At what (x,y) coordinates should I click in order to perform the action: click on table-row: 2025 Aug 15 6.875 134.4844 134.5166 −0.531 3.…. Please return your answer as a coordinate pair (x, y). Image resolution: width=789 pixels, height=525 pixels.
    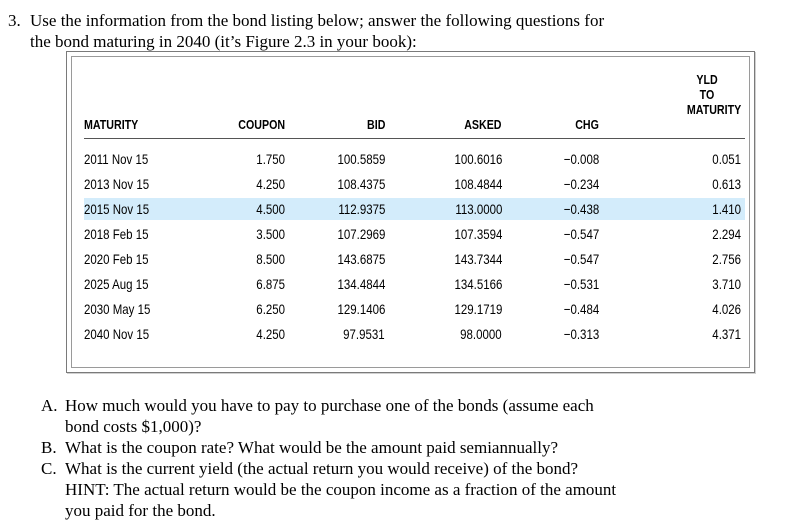
    Looking at the image, I should click on (414, 284).